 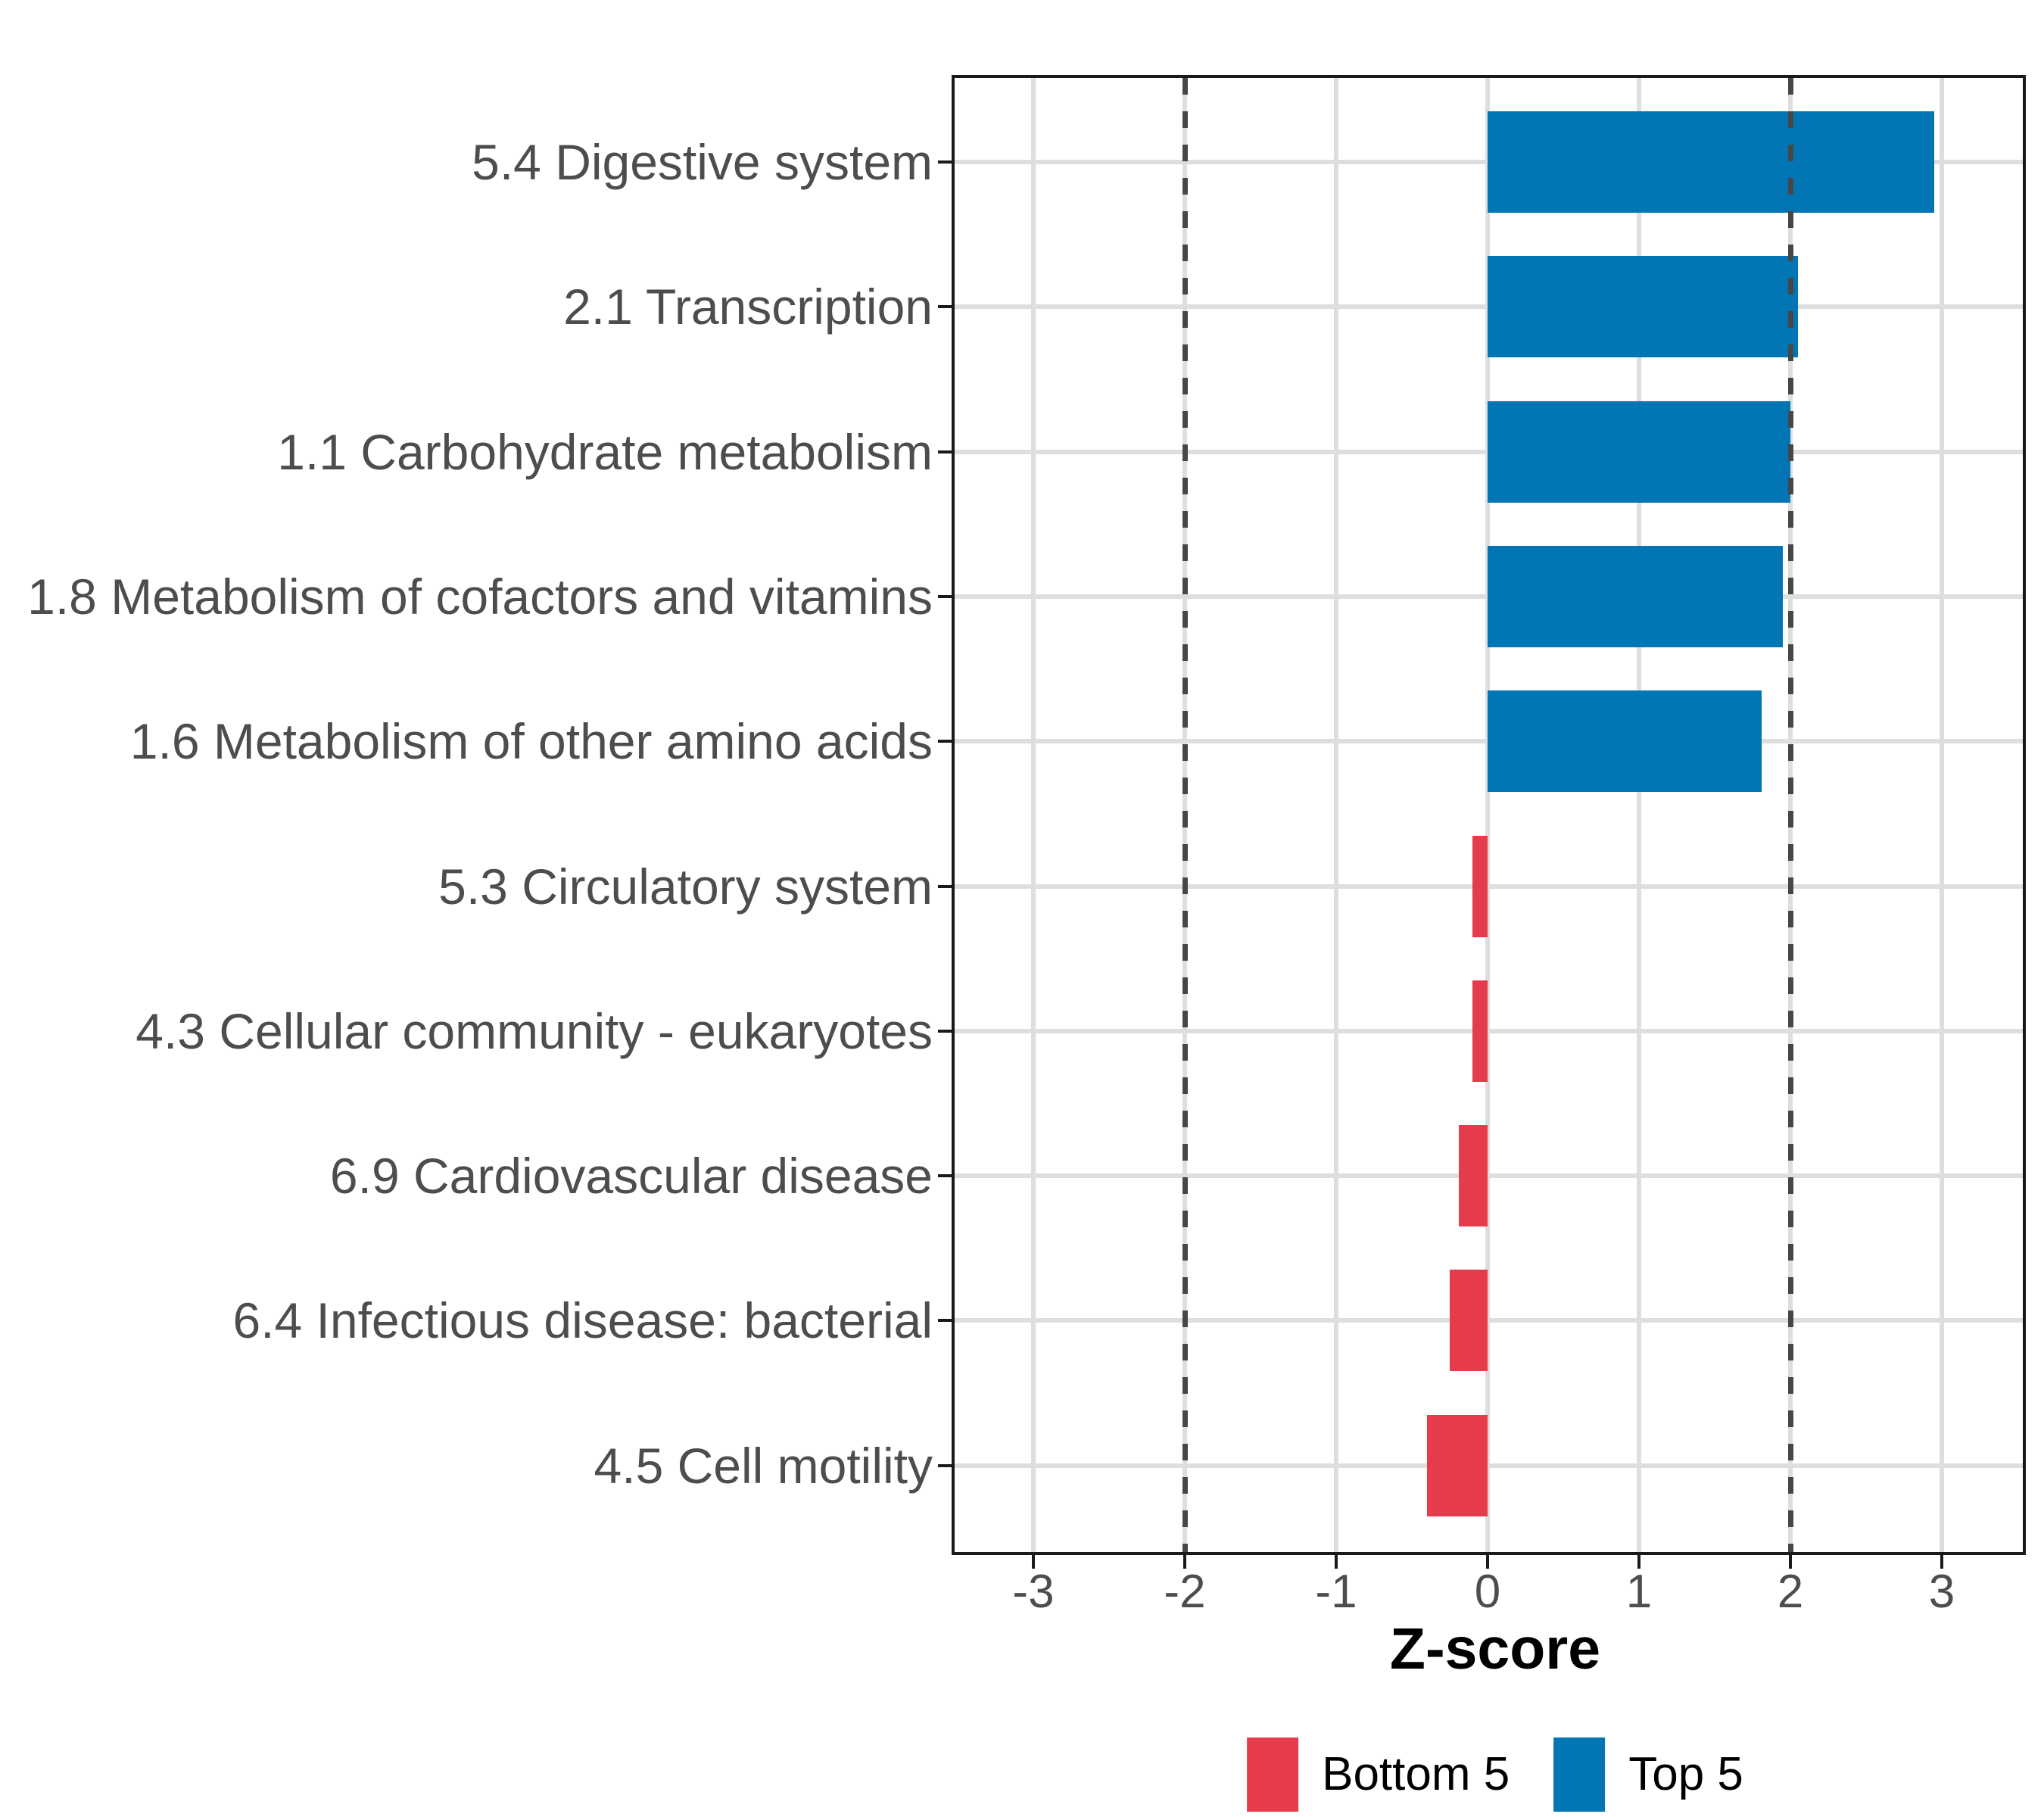 I want to click on category-label: 5.3 Circulatory system, so click(x=685, y=886).